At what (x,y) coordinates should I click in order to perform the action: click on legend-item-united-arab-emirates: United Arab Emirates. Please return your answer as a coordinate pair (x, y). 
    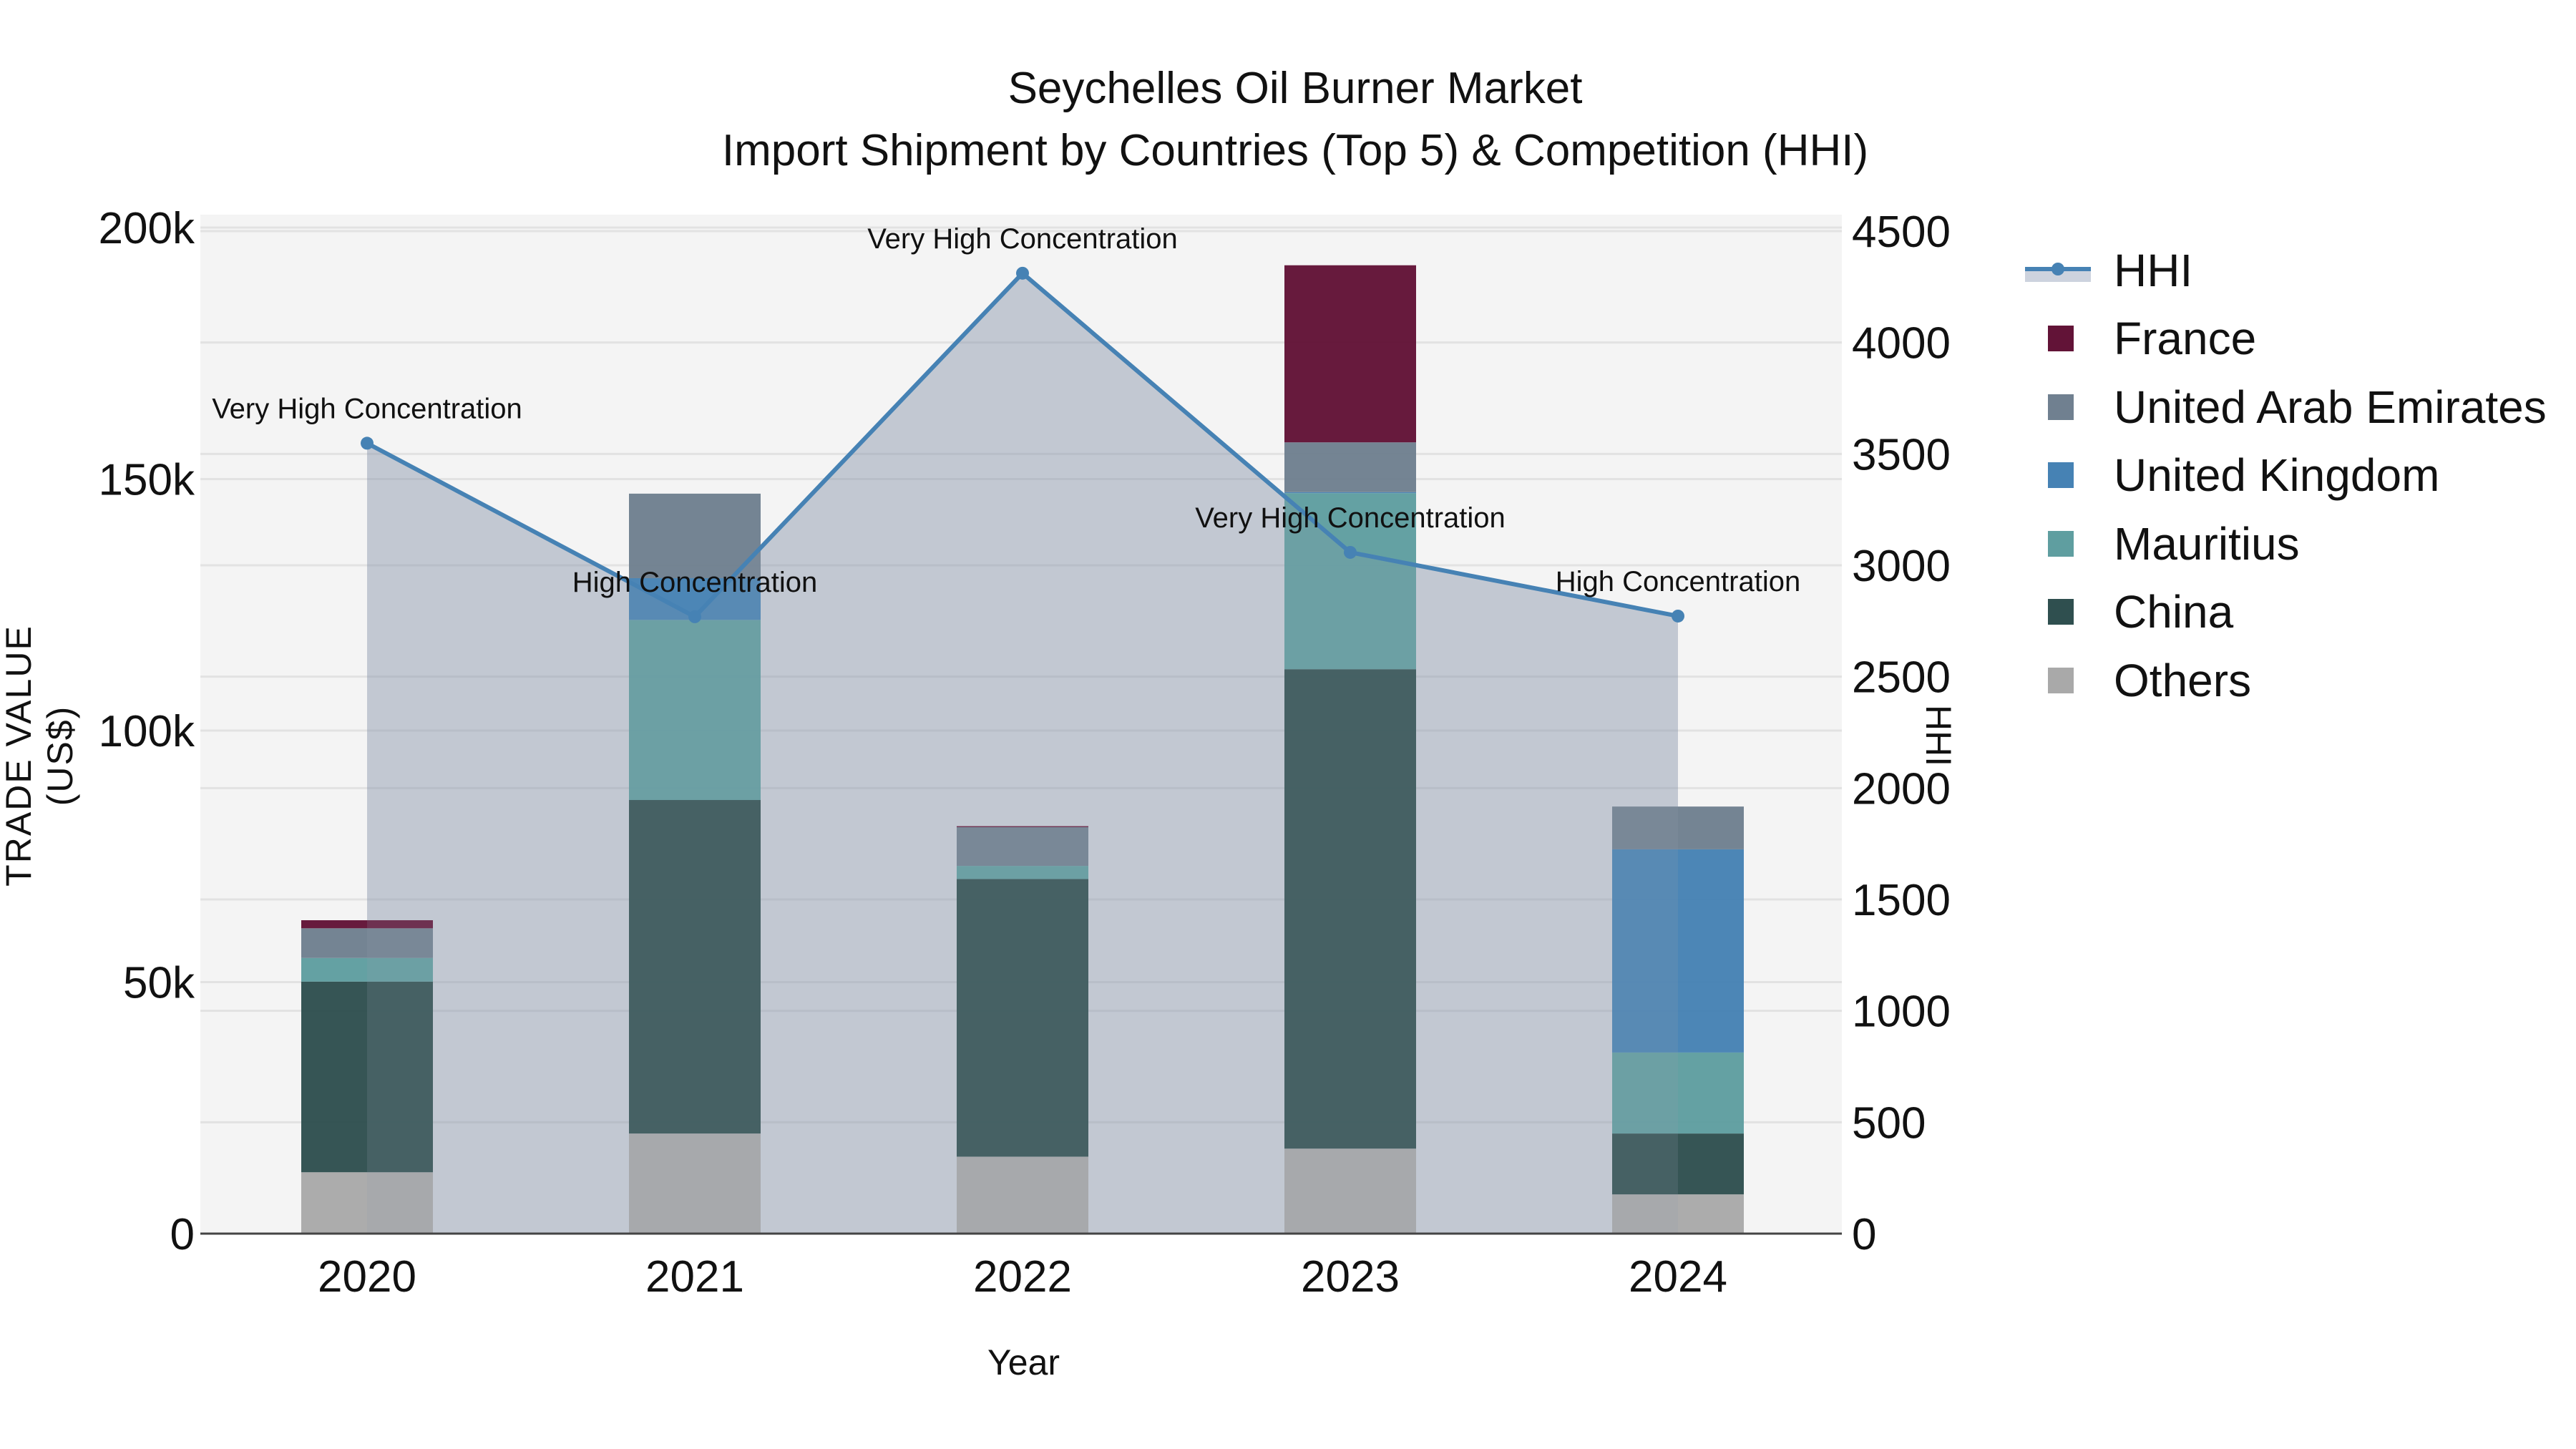
    Looking at the image, I should click on (2286, 407).